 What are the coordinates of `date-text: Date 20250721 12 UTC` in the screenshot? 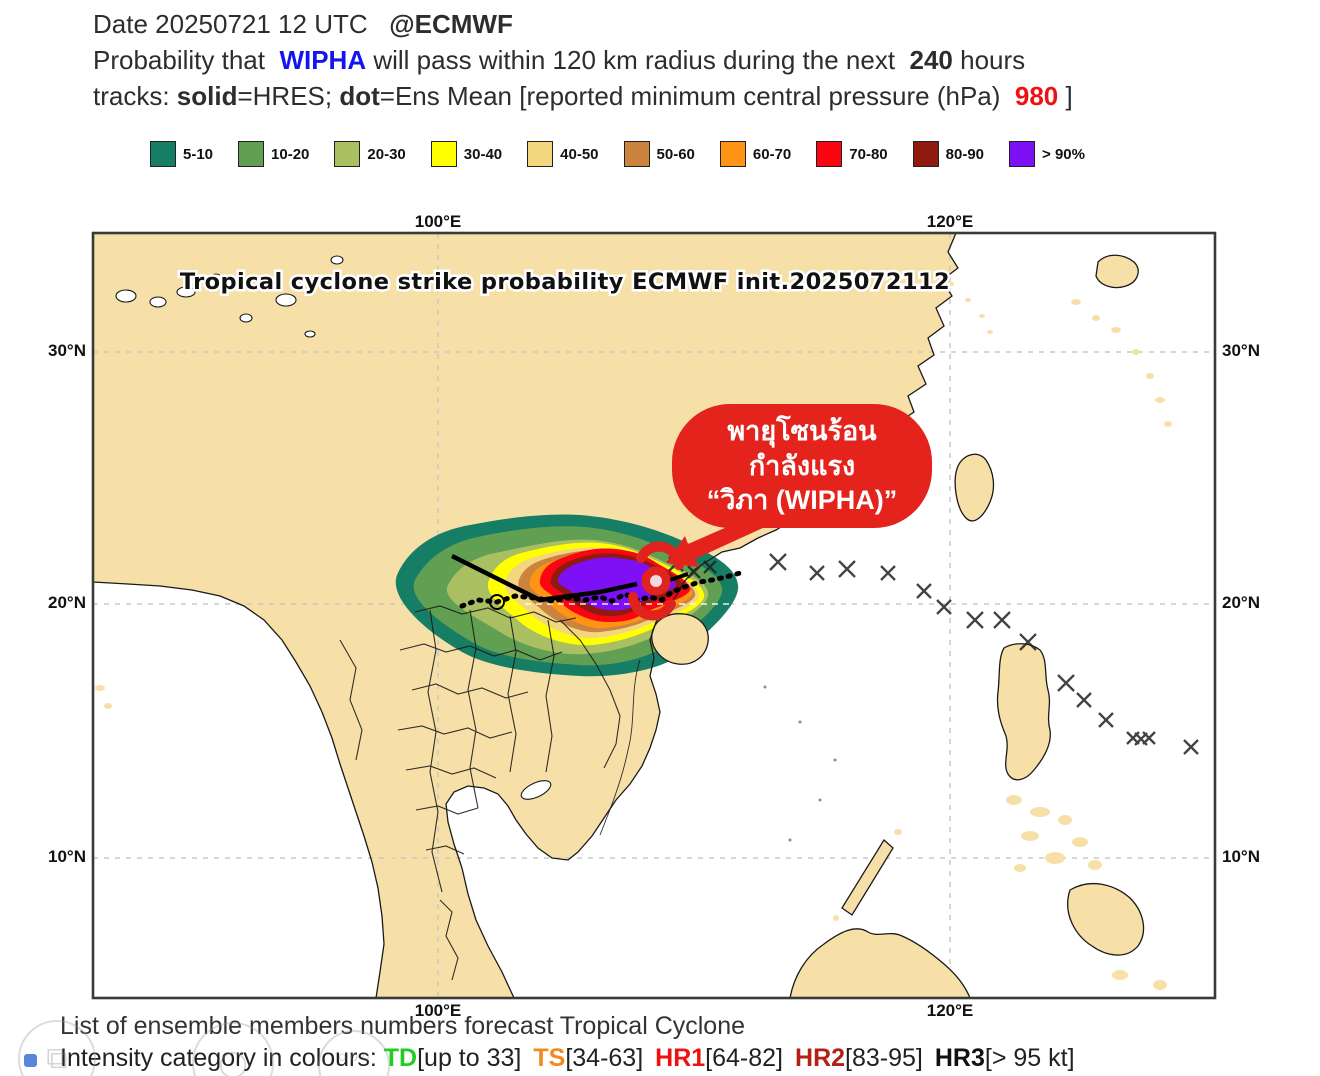 It's located at (230, 24).